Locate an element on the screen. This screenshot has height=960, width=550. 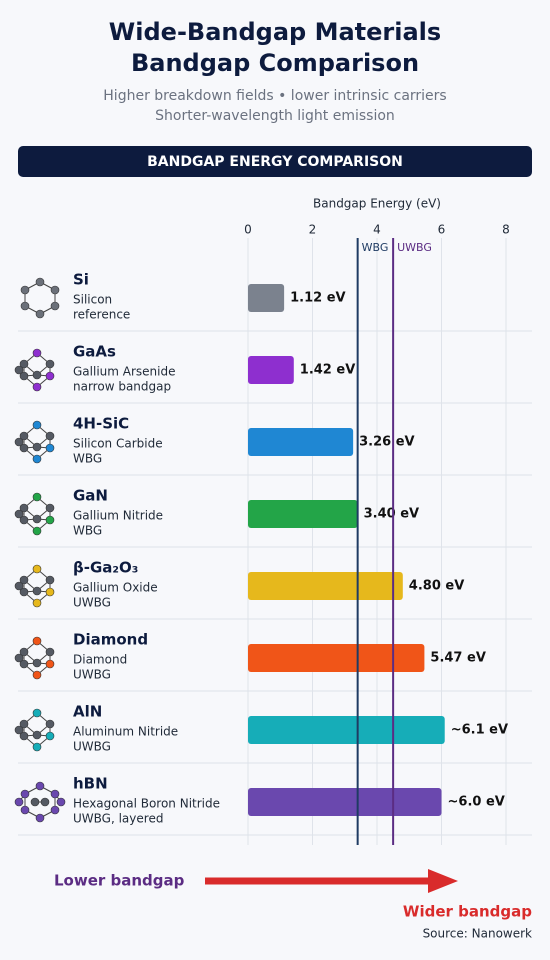
material-symbol: β-Ga₂O₃ is located at coordinates (105, 568).